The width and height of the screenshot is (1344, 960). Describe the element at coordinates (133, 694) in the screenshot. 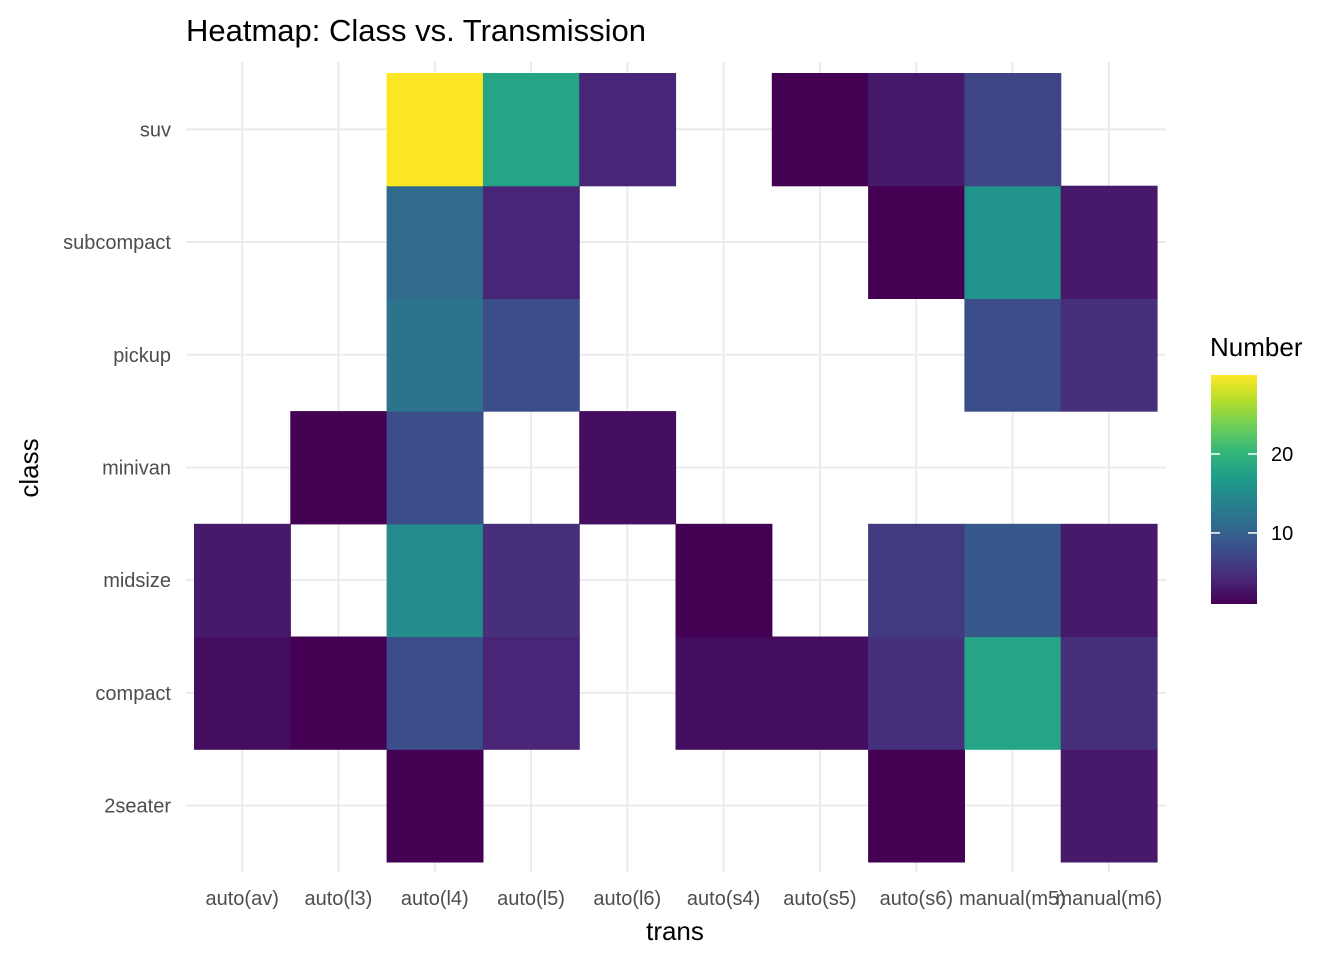

I see `y-tick-label: compact` at that location.